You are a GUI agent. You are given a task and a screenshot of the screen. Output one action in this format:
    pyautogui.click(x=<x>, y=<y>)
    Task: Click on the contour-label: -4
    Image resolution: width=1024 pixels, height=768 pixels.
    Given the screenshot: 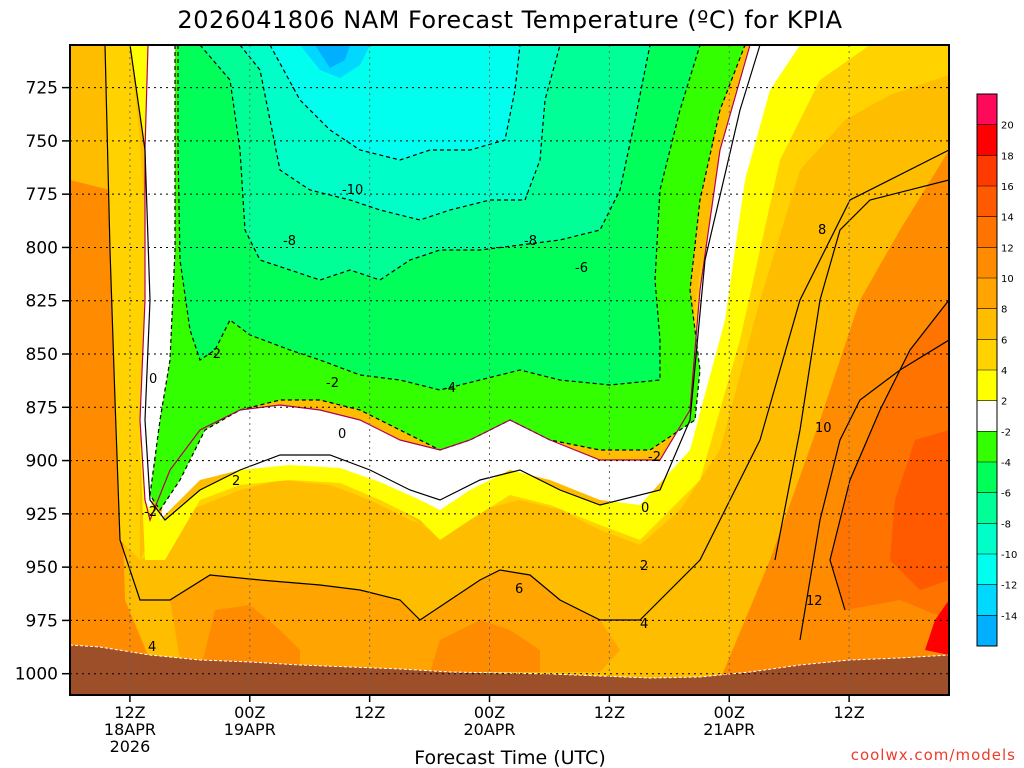 What is the action you would take?
    pyautogui.click(x=449, y=388)
    